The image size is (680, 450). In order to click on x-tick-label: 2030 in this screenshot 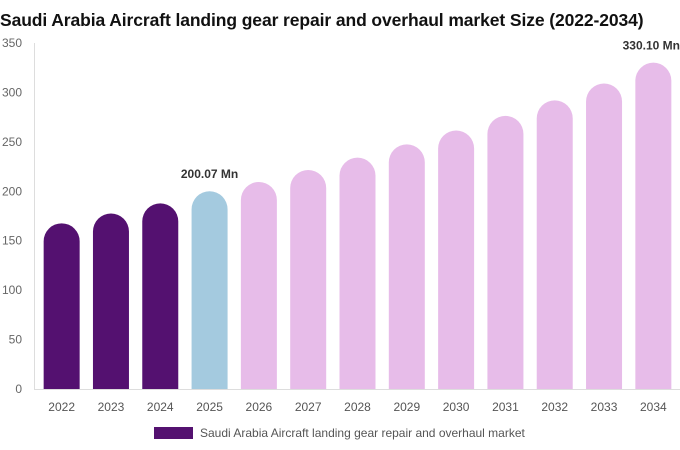, I will do `click(456, 407)`.